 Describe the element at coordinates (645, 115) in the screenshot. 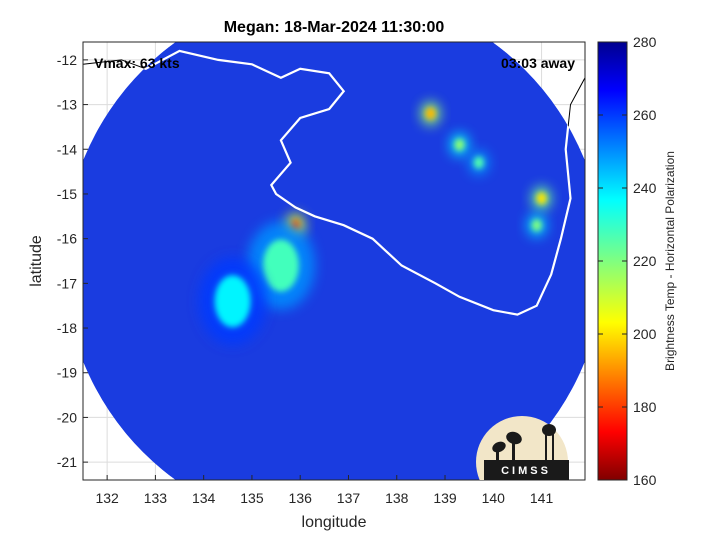

I see `colorbar-tick-label: 260` at that location.